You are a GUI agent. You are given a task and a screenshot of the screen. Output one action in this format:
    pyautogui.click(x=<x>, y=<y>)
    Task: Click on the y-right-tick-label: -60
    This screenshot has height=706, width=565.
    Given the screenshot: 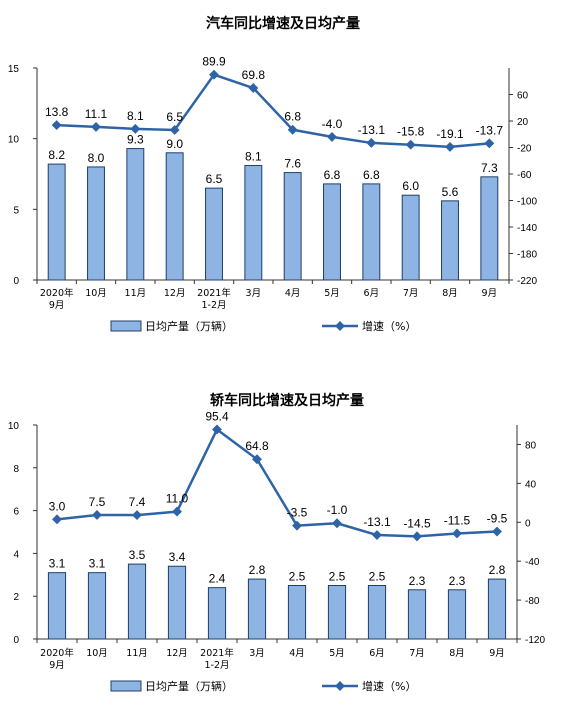 What is the action you would take?
    pyautogui.click(x=524, y=175)
    